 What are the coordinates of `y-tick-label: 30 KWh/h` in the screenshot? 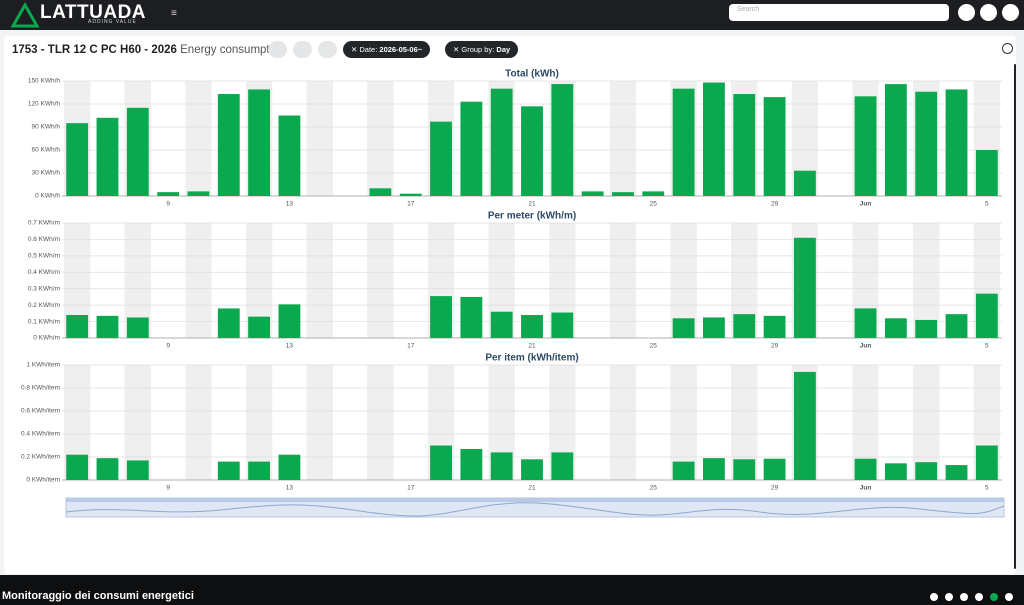 It's located at (45, 173).